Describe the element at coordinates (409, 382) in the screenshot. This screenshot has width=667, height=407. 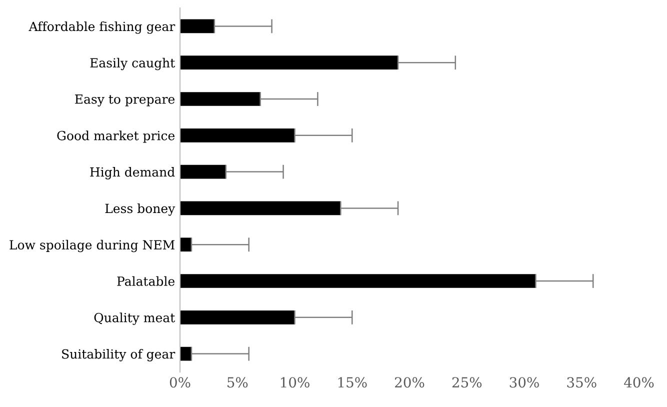
I see `x-tick-label: 20%` at that location.